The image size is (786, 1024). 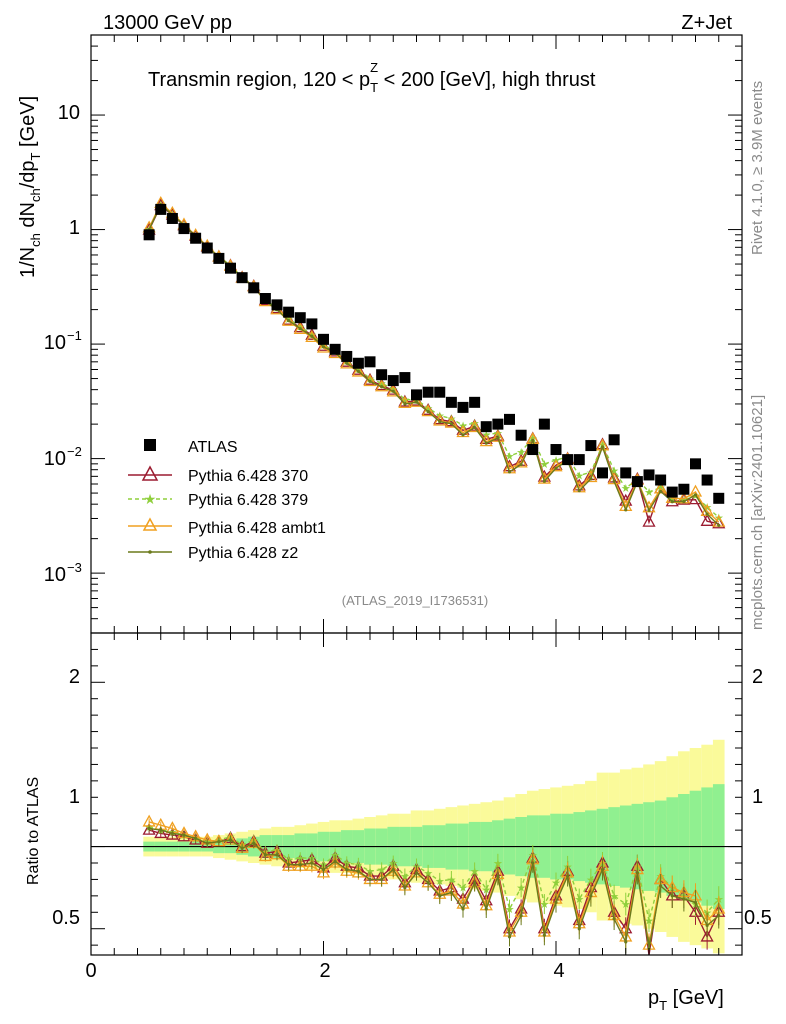 I want to click on legend-label-z2: Pythia 6.428 z2, so click(x=243, y=553).